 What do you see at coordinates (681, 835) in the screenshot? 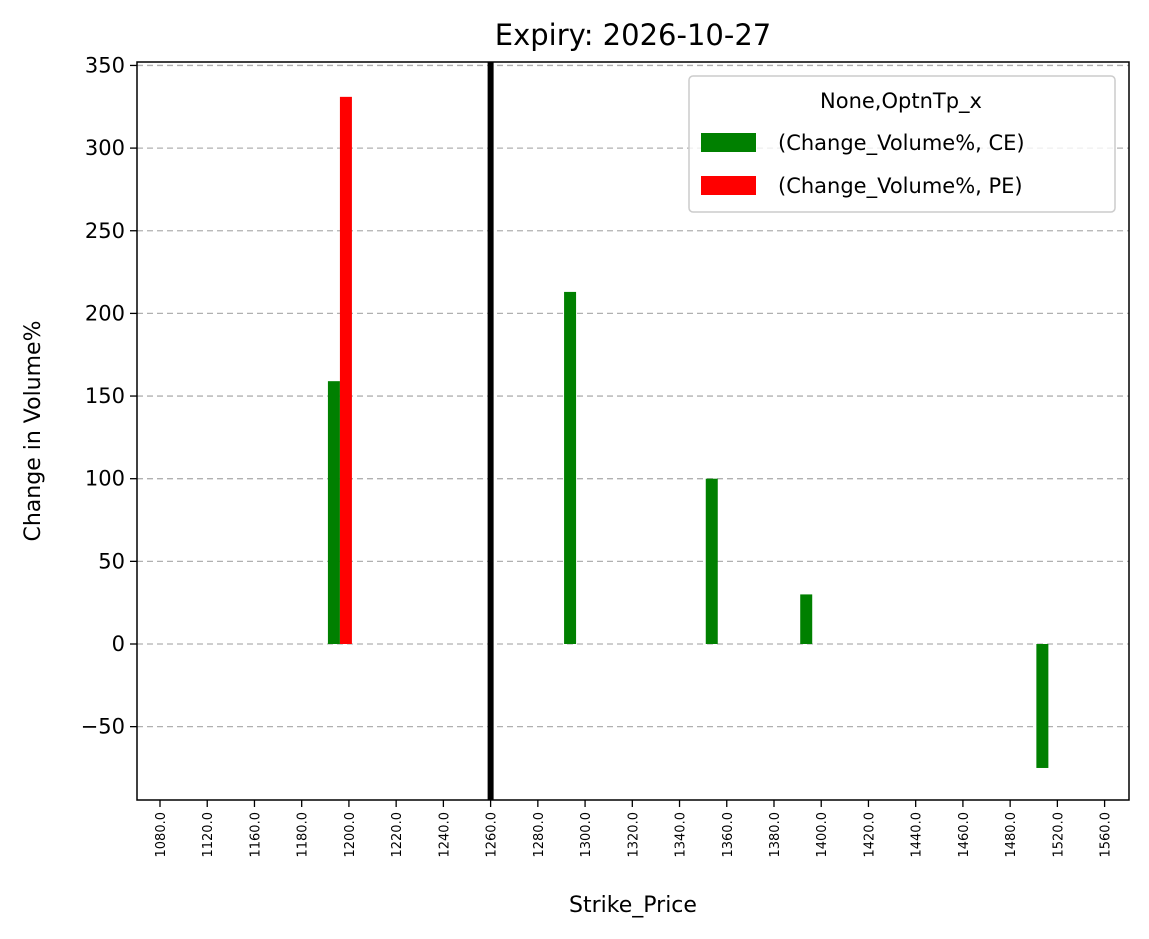
I see `x-tick-label: 1340.0` at bounding box center [681, 835].